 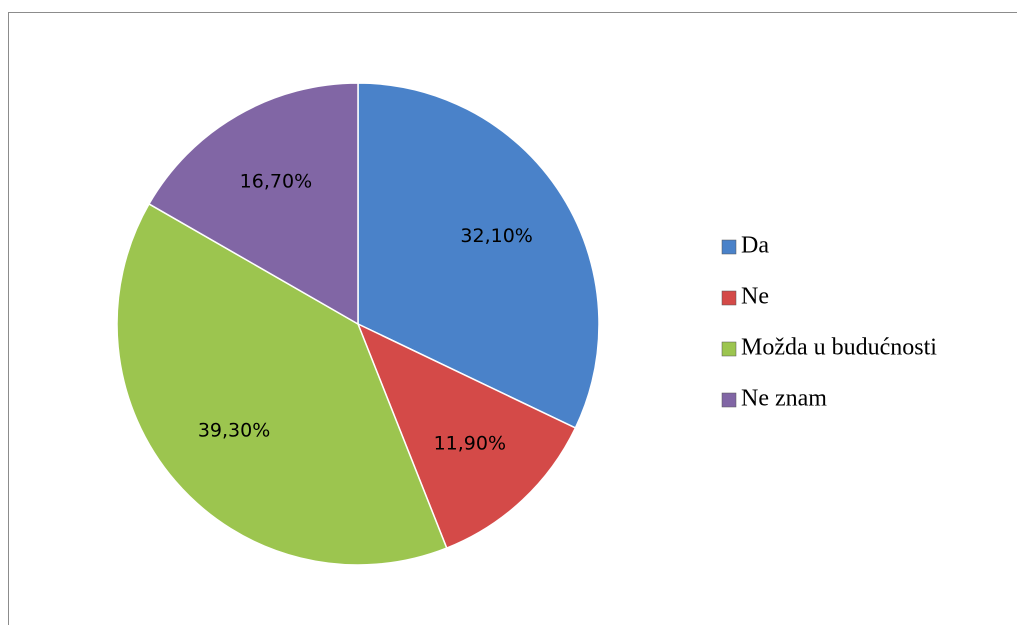 I want to click on data-label: 39,30%, so click(x=234, y=431).